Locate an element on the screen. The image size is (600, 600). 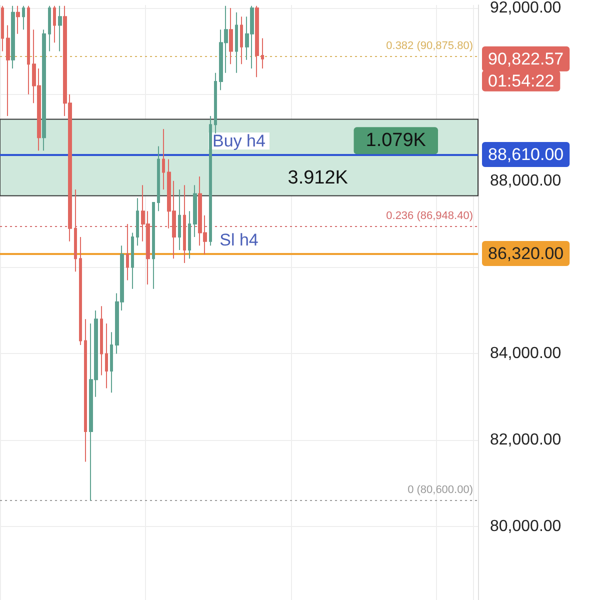
text: 86,320.00 is located at coordinates (526, 253).